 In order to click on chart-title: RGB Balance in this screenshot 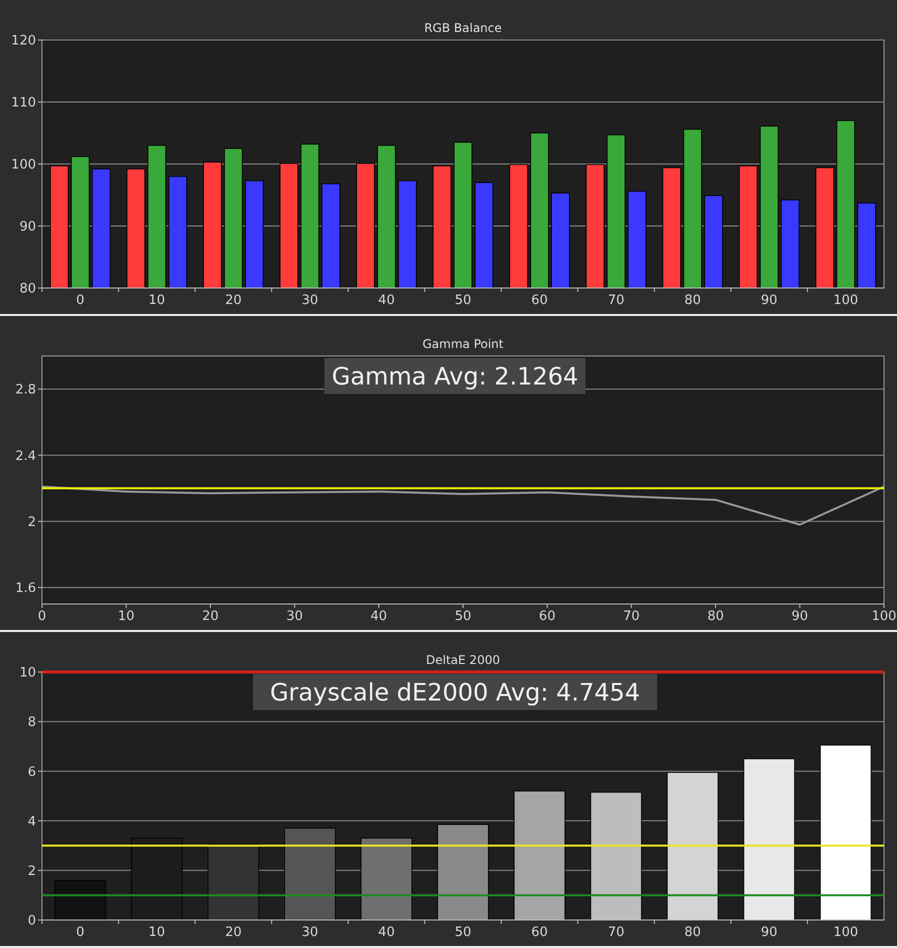, I will do `click(463, 28)`.